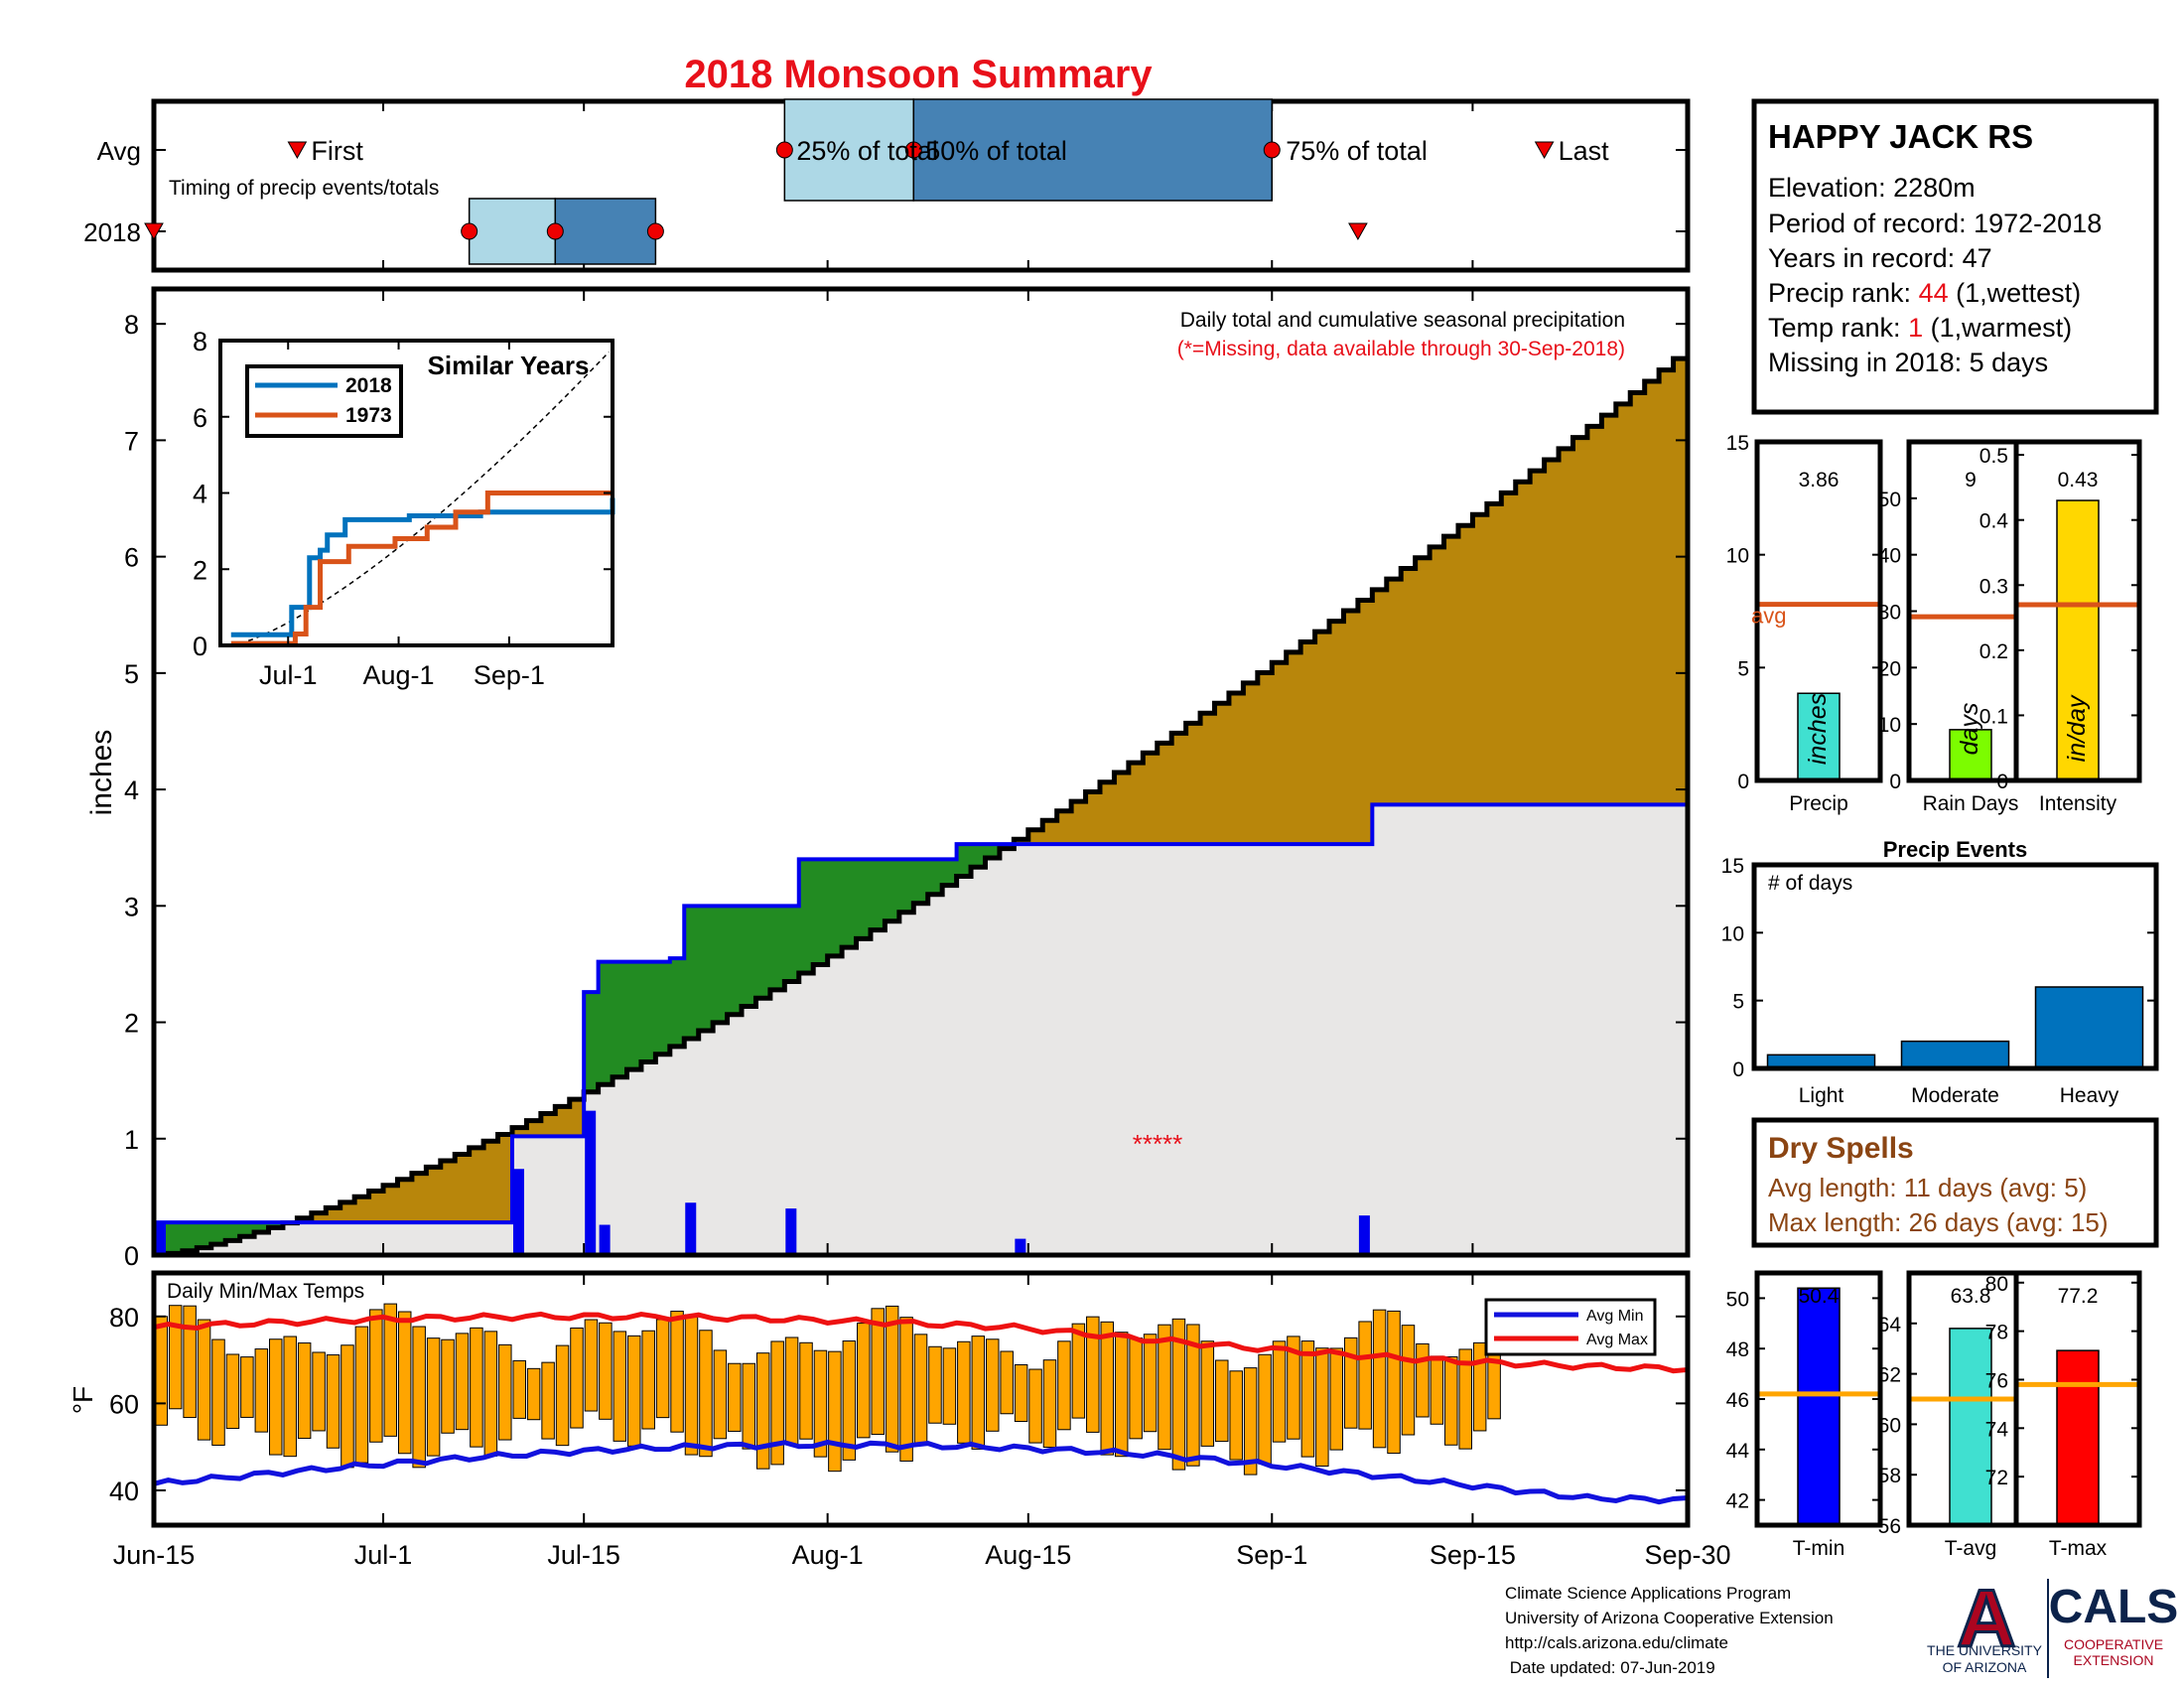 The width and height of the screenshot is (2184, 1688). I want to click on temp-summary-ytick-label: 76, so click(1996, 1380).